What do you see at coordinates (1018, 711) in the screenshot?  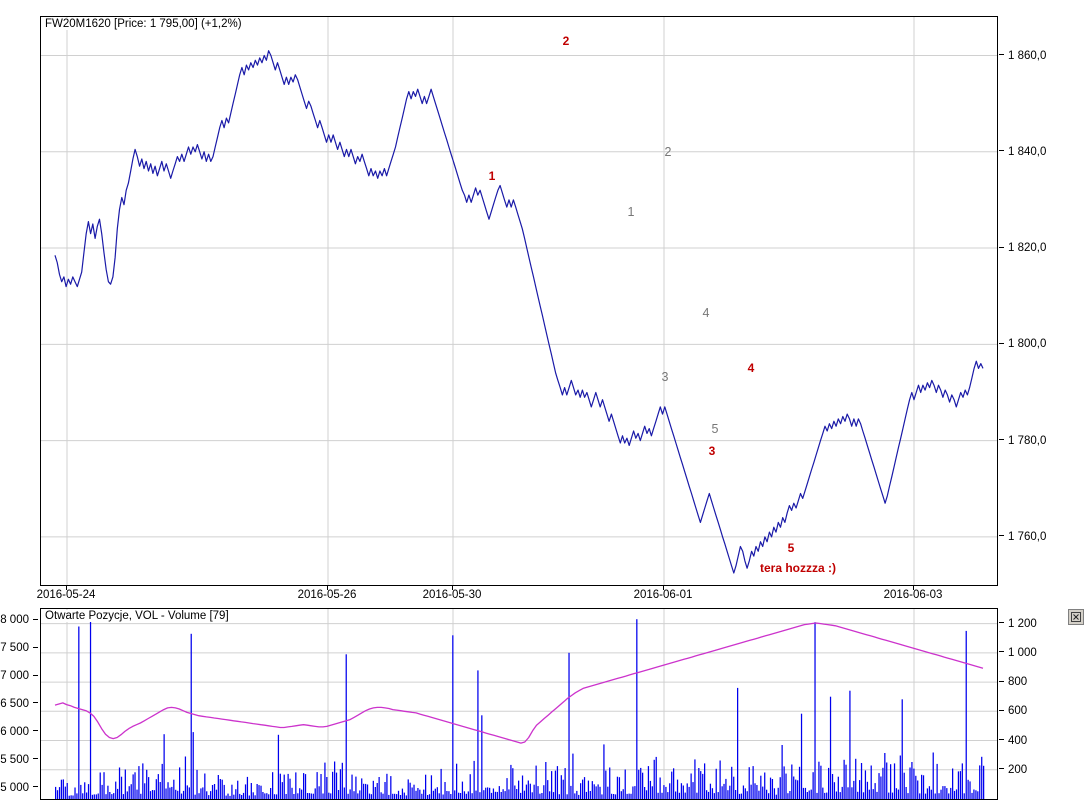 I see `volume-y-tick-label: 600` at bounding box center [1018, 711].